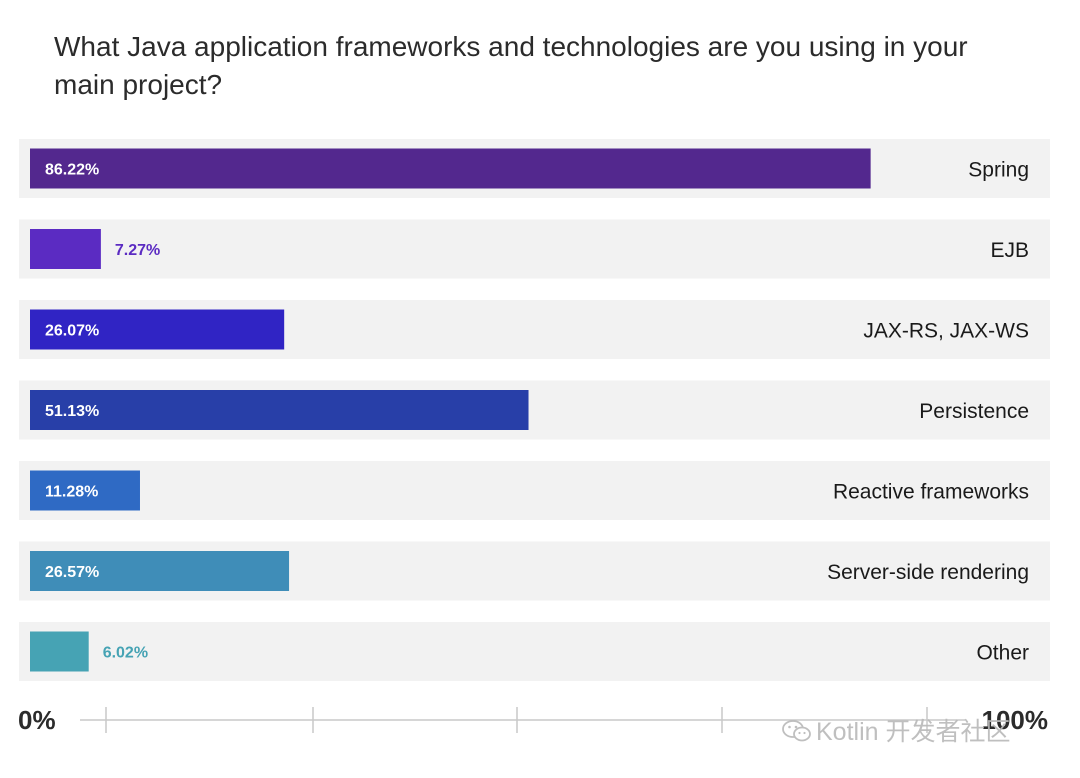 This screenshot has height=778, width=1080. I want to click on row-background-other, so click(534, 651).